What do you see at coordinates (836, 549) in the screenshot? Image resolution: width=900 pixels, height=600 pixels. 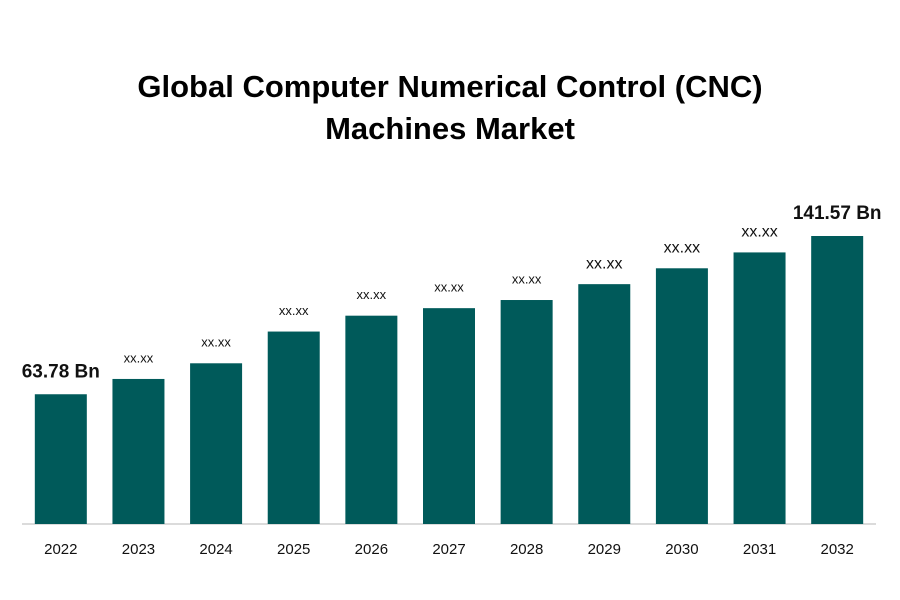 I see `x-tick-label: 2032` at bounding box center [836, 549].